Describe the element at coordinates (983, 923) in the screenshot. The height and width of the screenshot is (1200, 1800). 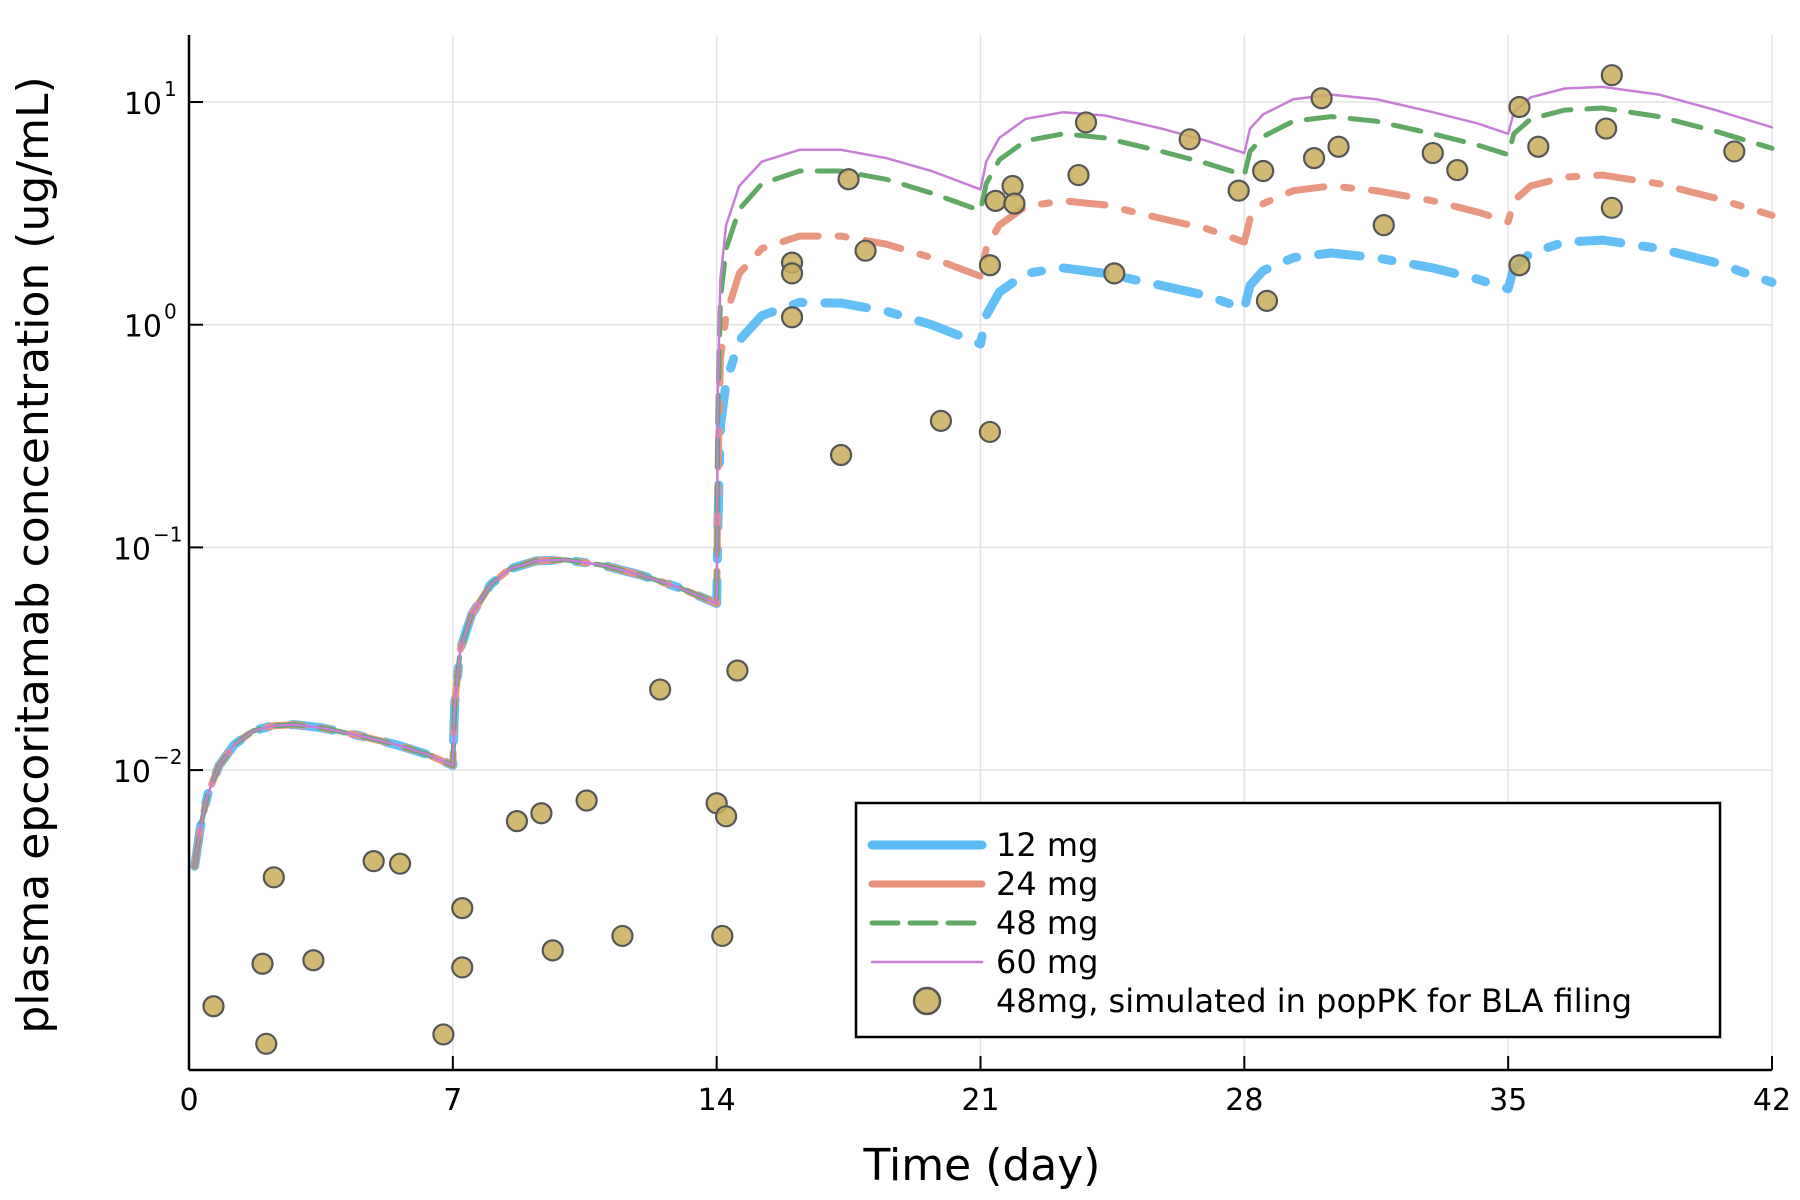
I see `legend-entry-2: 48 mg` at that location.